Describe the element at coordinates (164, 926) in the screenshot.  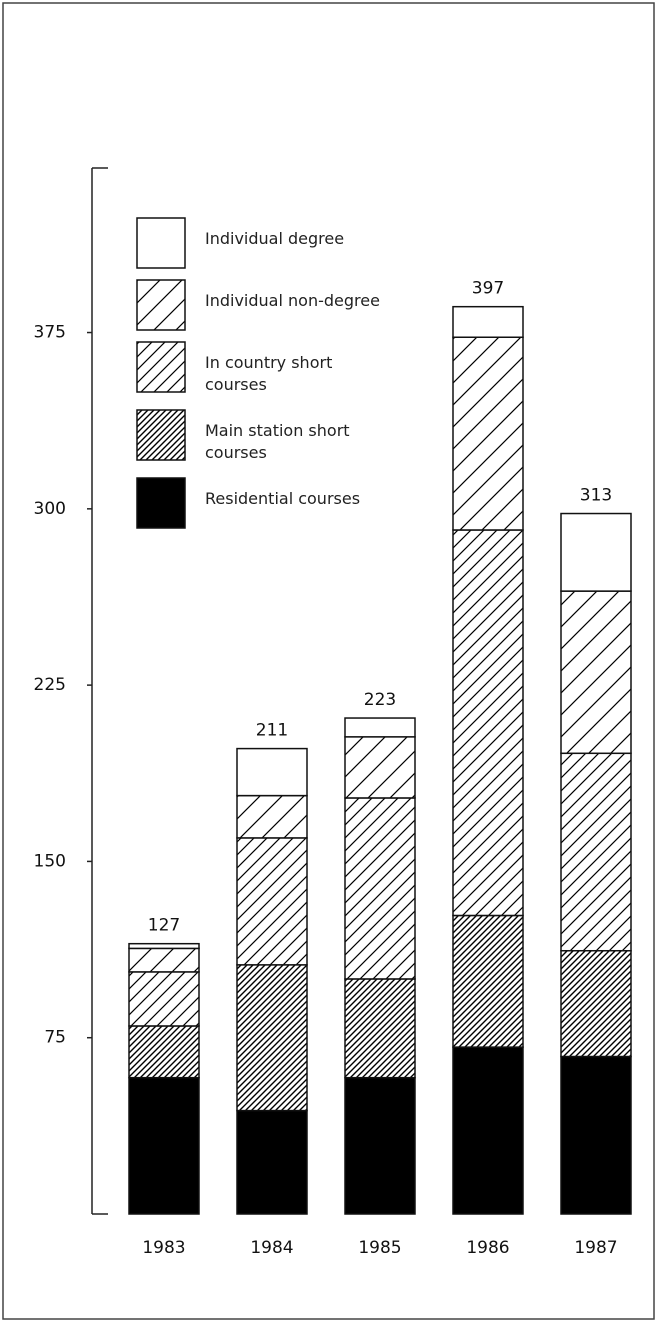
I see `total-label: 127` at that location.